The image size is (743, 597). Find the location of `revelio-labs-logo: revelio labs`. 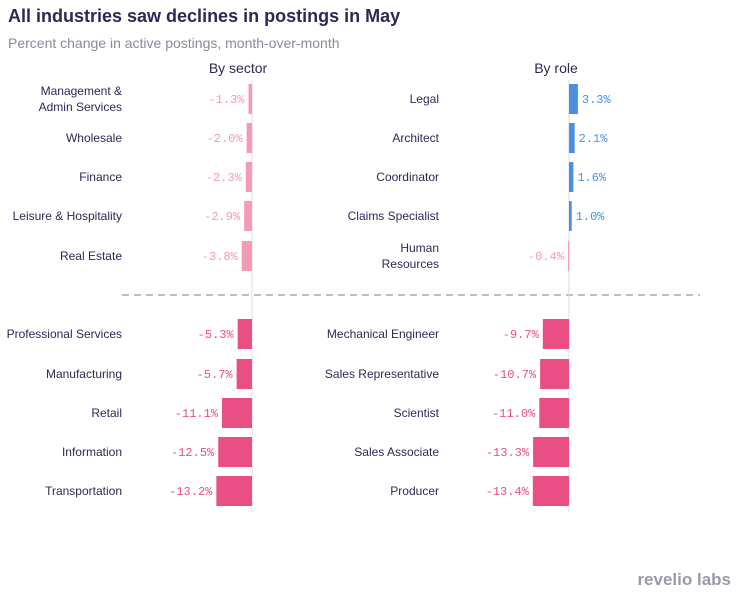

revelio-labs-logo: revelio labs is located at coordinates (684, 579).